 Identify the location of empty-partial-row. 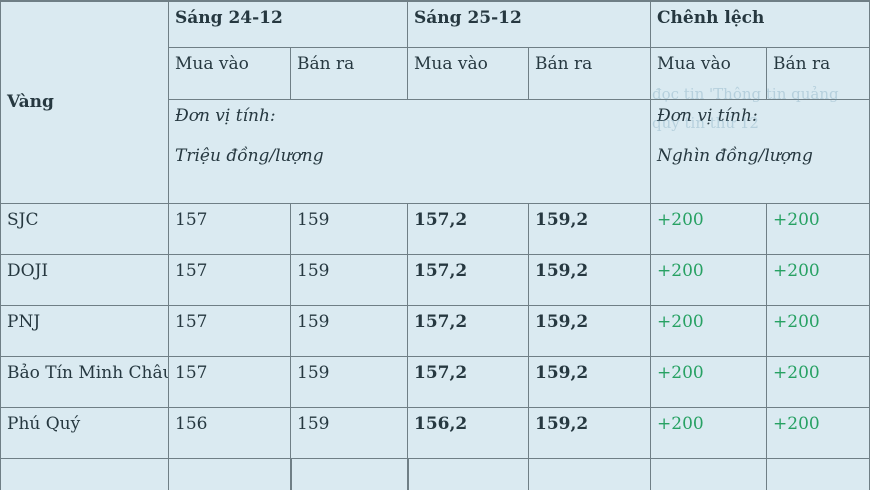
(435, 473).